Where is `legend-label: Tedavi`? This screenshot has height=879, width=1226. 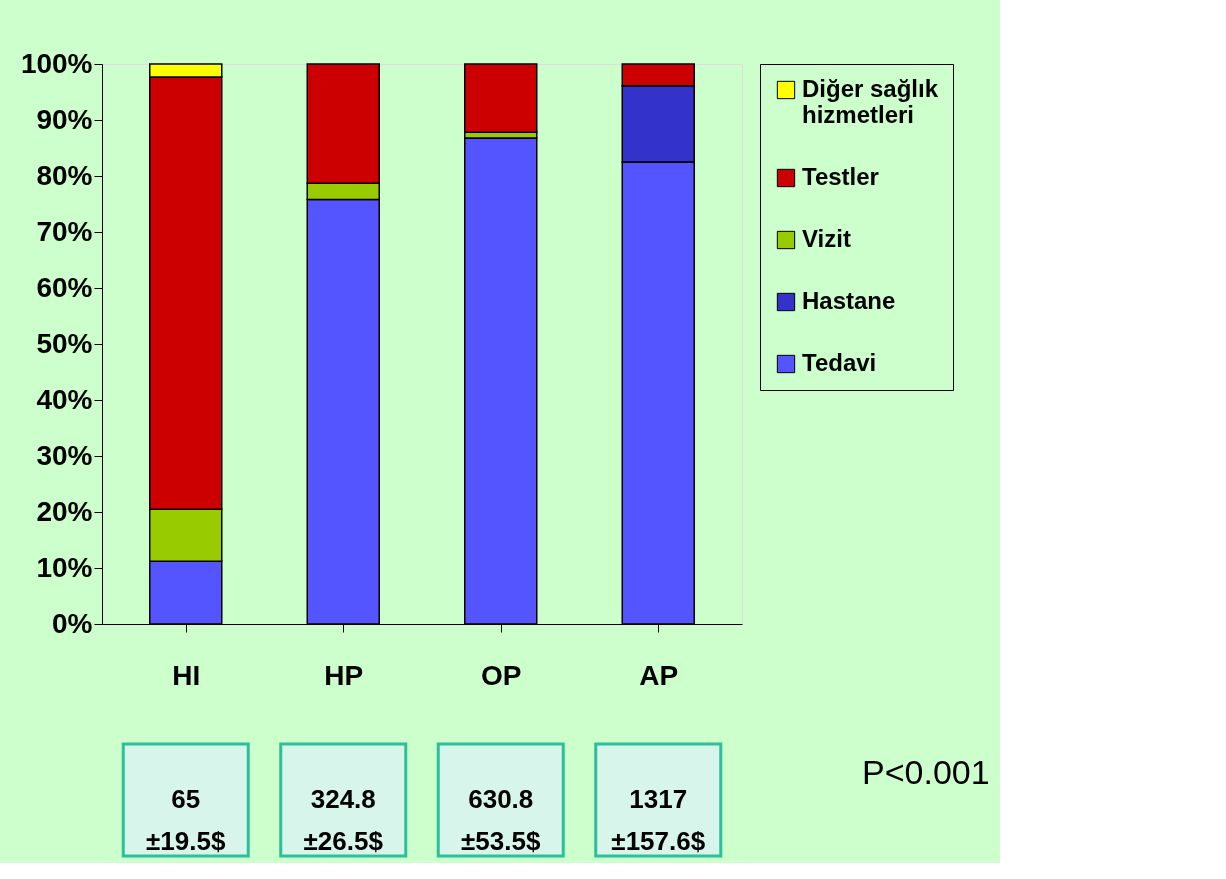
legend-label: Tedavi is located at coordinates (839, 362).